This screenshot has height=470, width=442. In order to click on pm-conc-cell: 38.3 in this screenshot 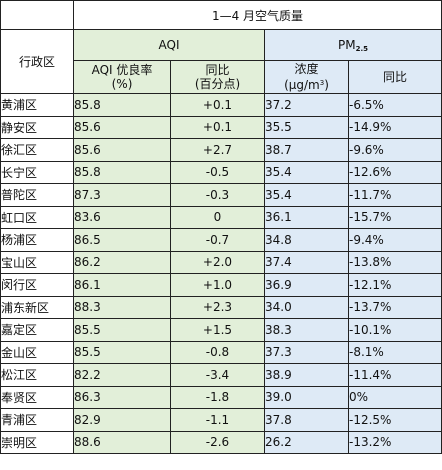, I will do `click(306, 330)`.